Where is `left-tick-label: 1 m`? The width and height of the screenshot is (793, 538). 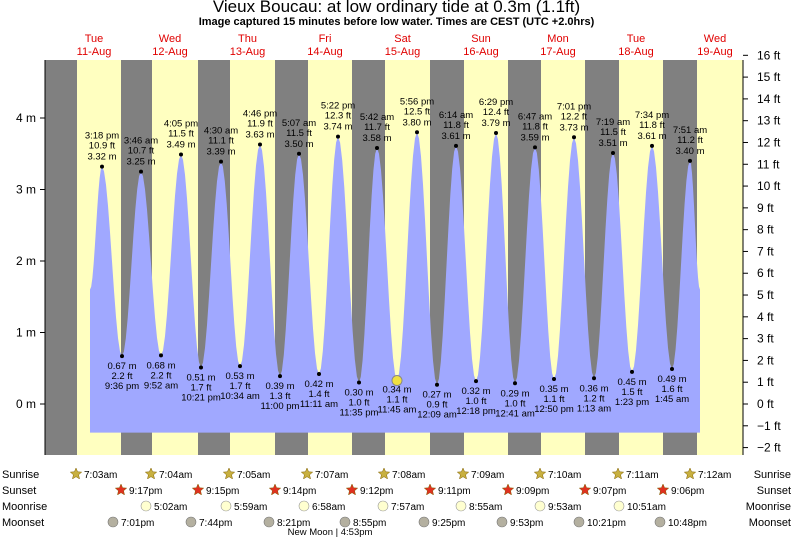 left-tick-label: 1 m is located at coordinates (26, 333).